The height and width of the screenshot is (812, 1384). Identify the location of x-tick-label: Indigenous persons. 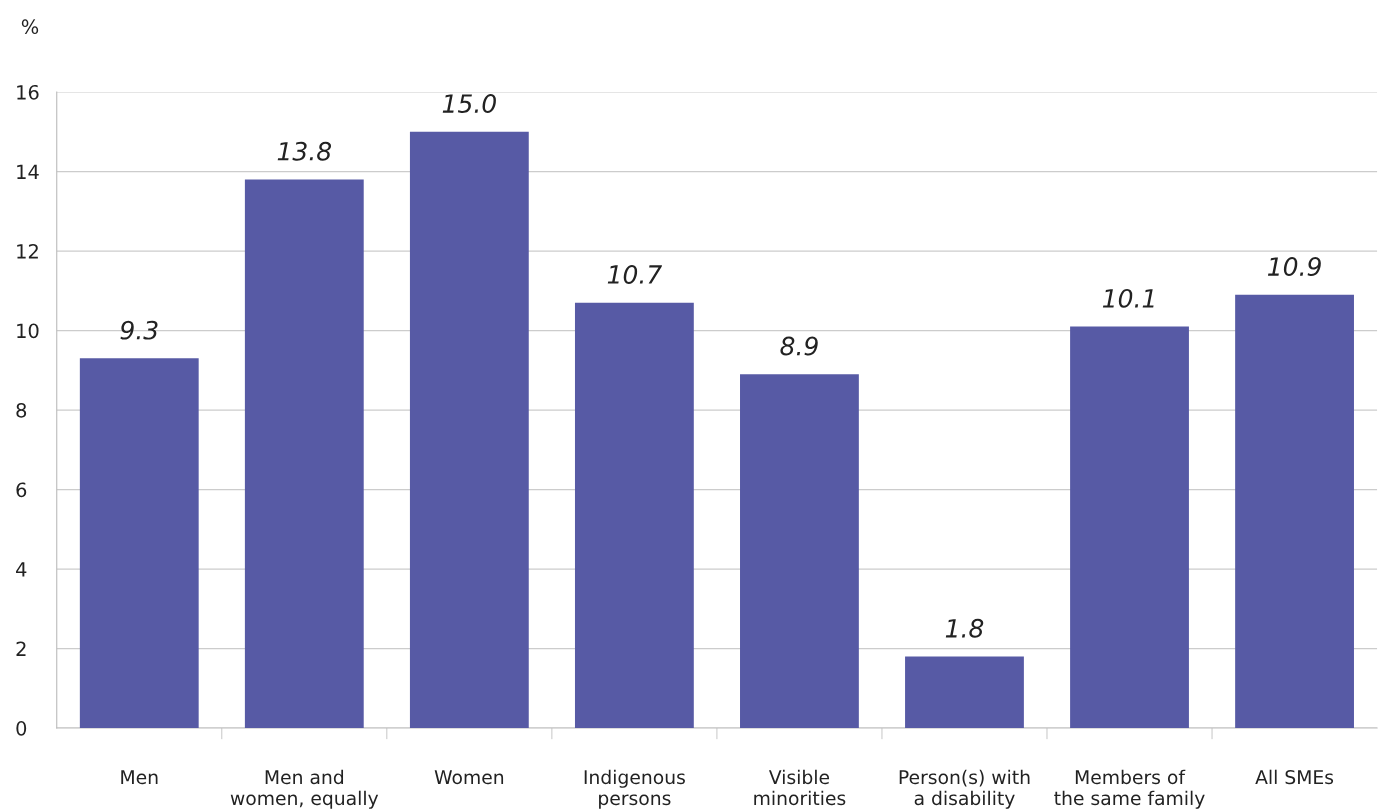
(634, 789).